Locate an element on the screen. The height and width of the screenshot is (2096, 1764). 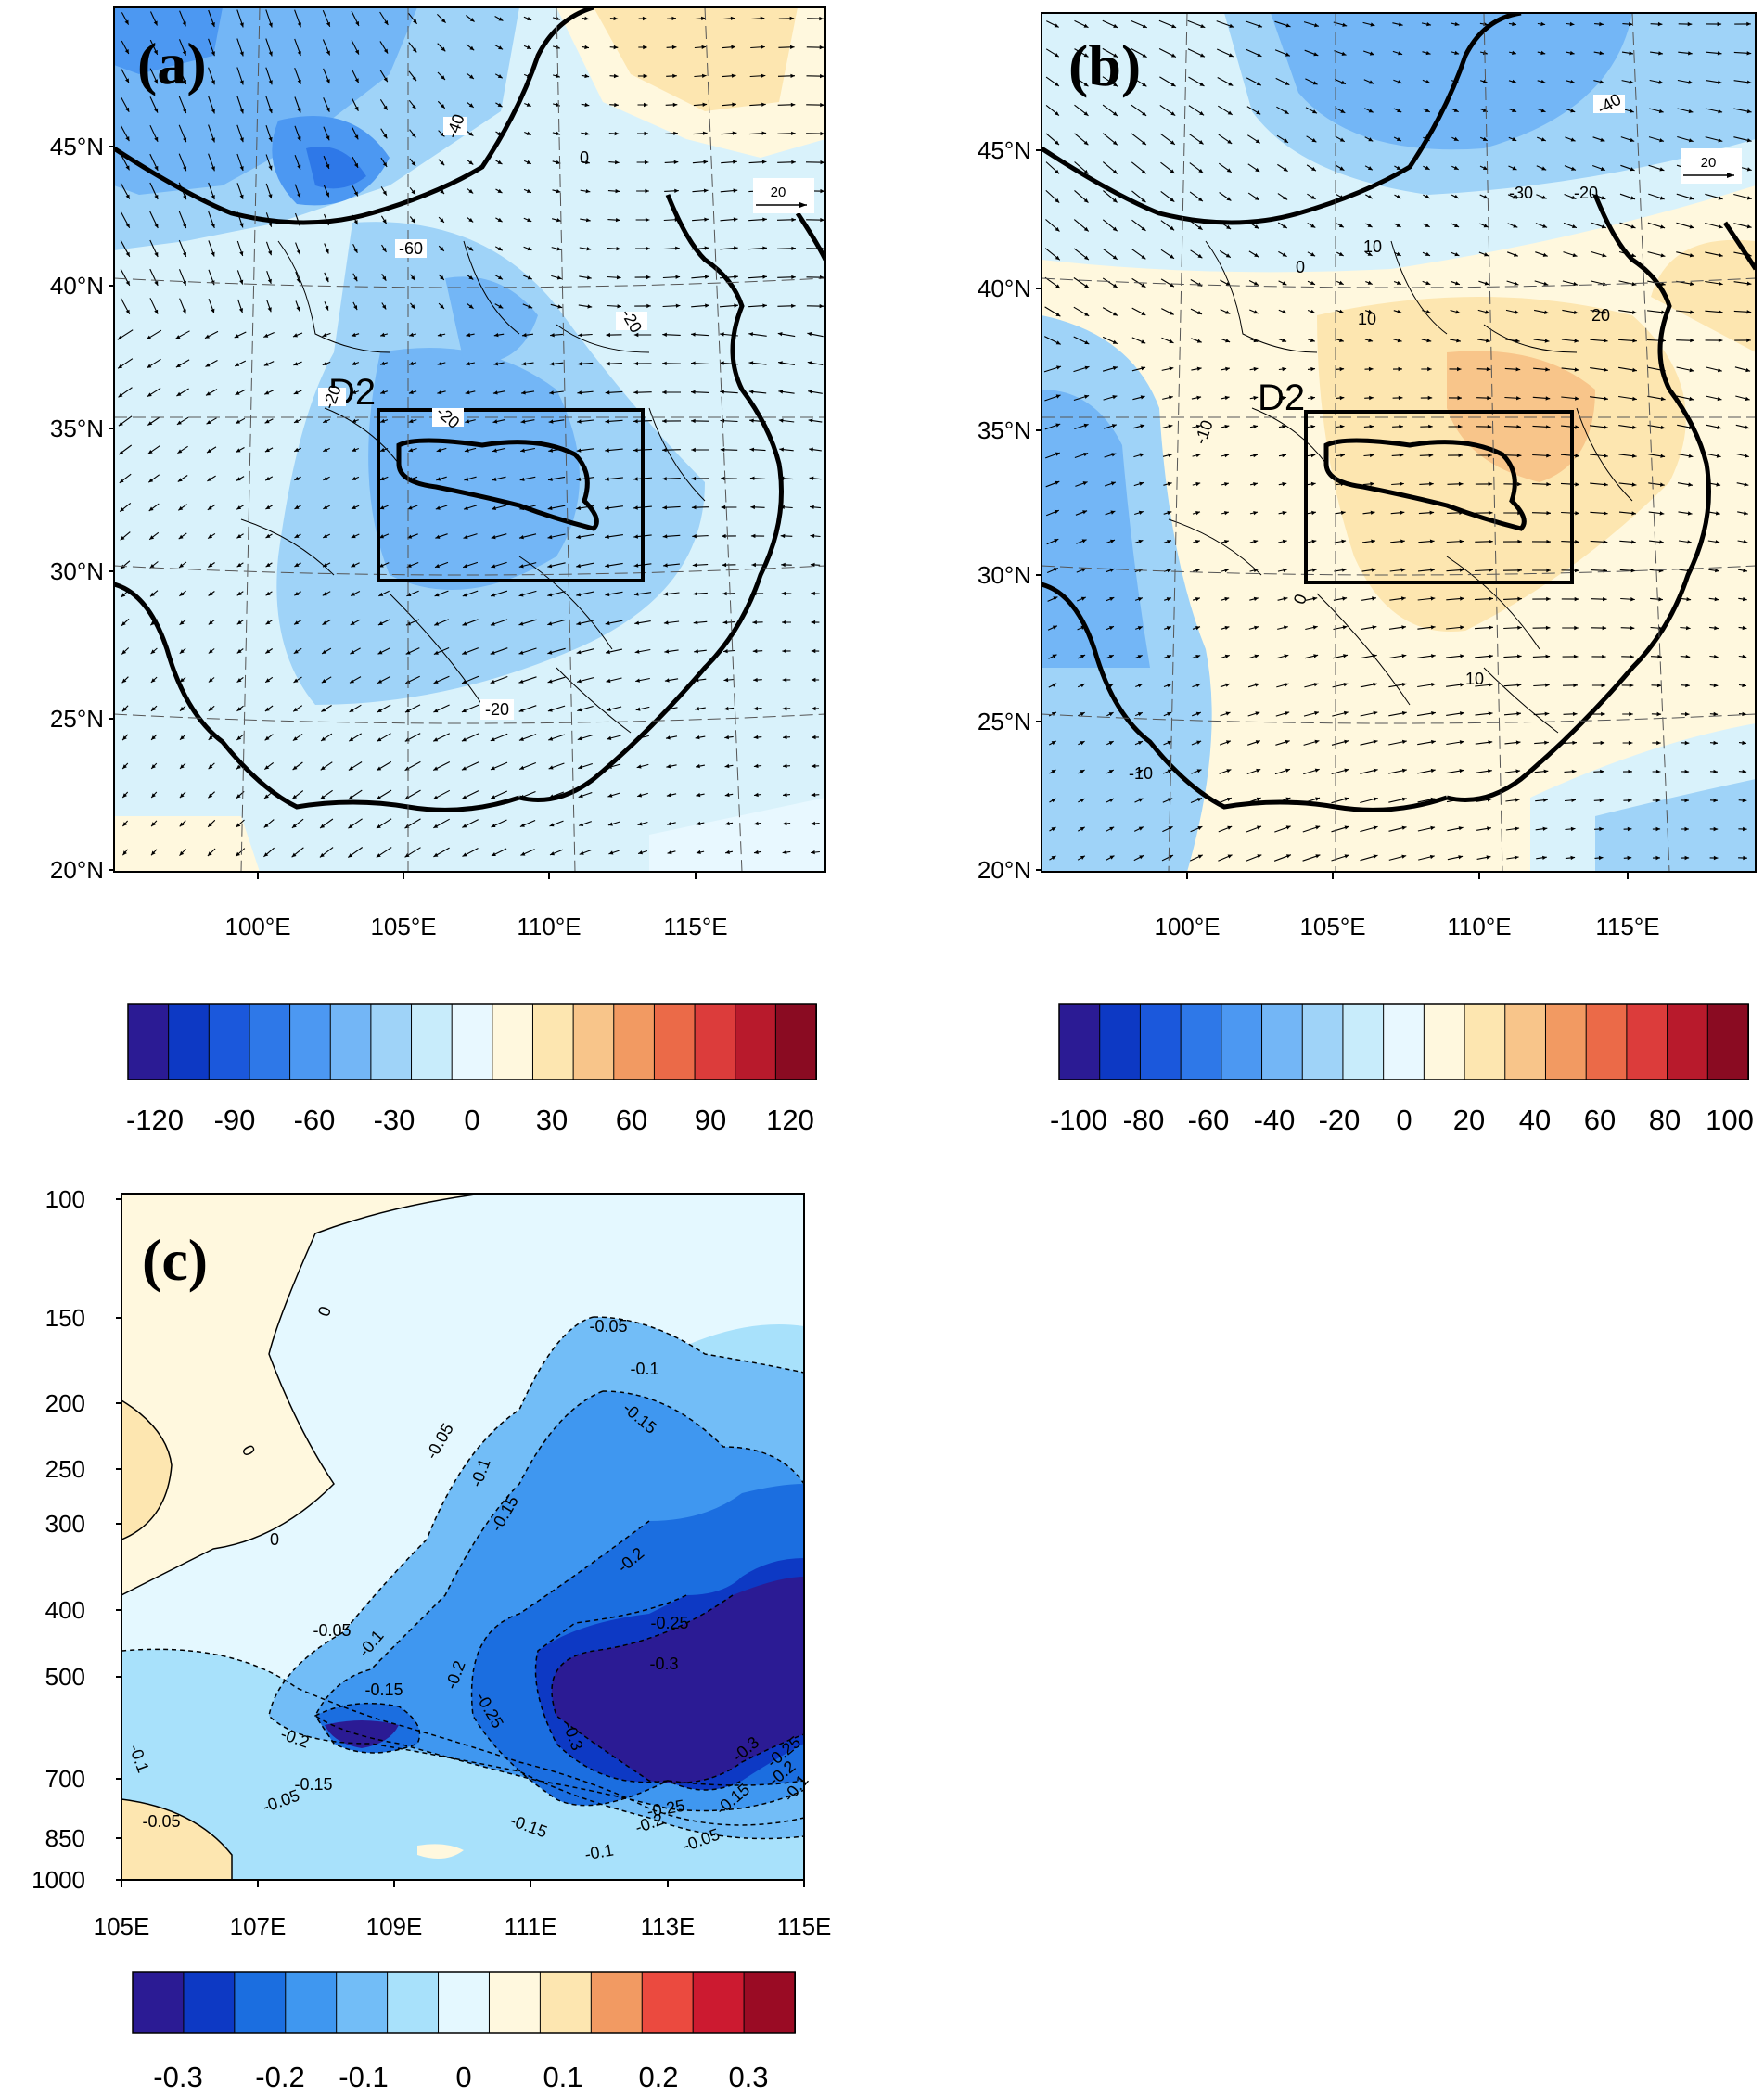
panel-a-contour-label: 0 is located at coordinates (584, 157).